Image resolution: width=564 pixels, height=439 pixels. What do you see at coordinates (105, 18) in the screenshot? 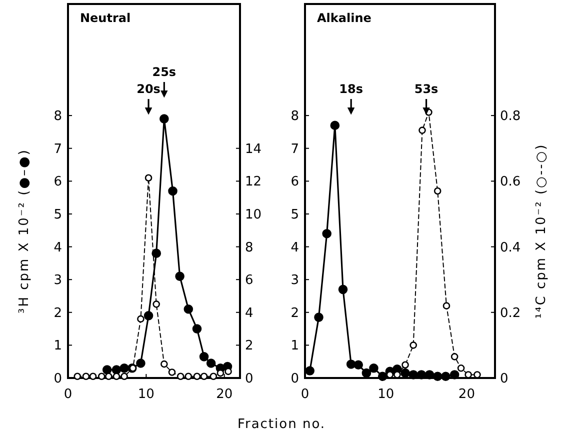
I see `text: Neutral` at bounding box center [105, 18].